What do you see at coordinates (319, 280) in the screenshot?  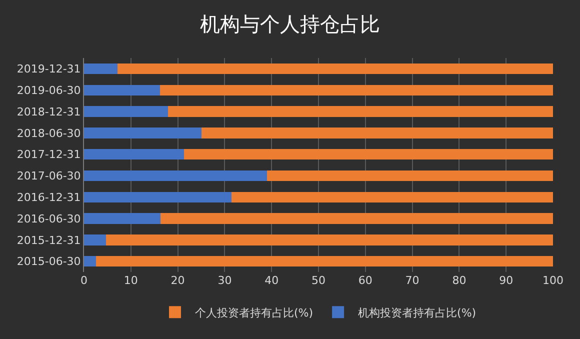 I see `x-tick-label: 50` at bounding box center [319, 280].